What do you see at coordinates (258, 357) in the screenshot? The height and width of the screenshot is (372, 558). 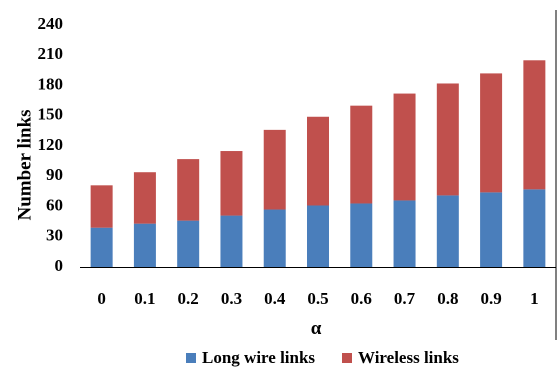 I see `legend-label-long-wire: Long wire links` at bounding box center [258, 357].